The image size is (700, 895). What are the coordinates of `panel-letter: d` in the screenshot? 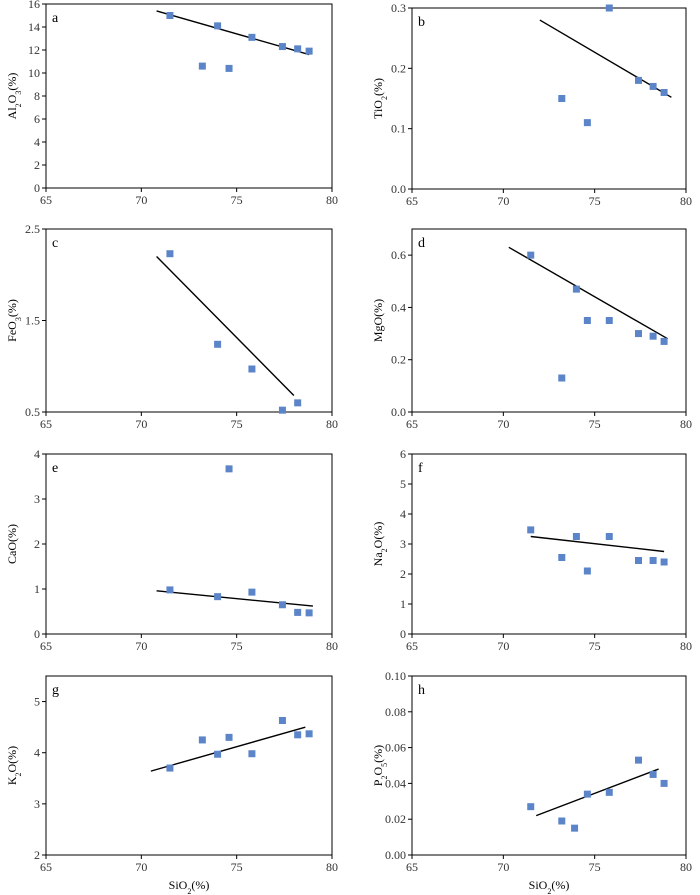 It's located at (421, 243).